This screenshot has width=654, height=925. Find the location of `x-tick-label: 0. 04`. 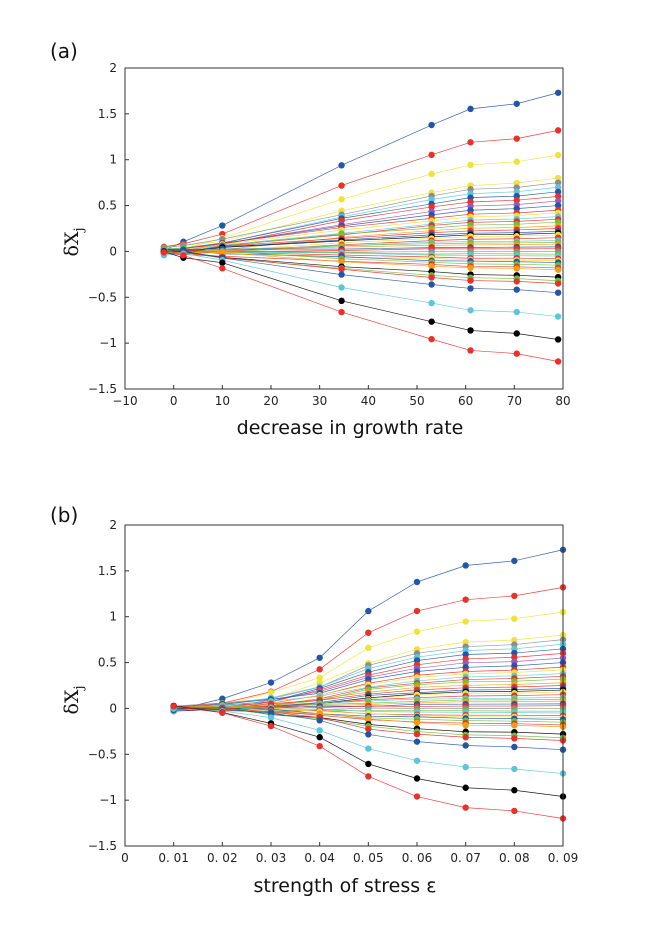

x-tick-label: 0. 04 is located at coordinates (319, 858).